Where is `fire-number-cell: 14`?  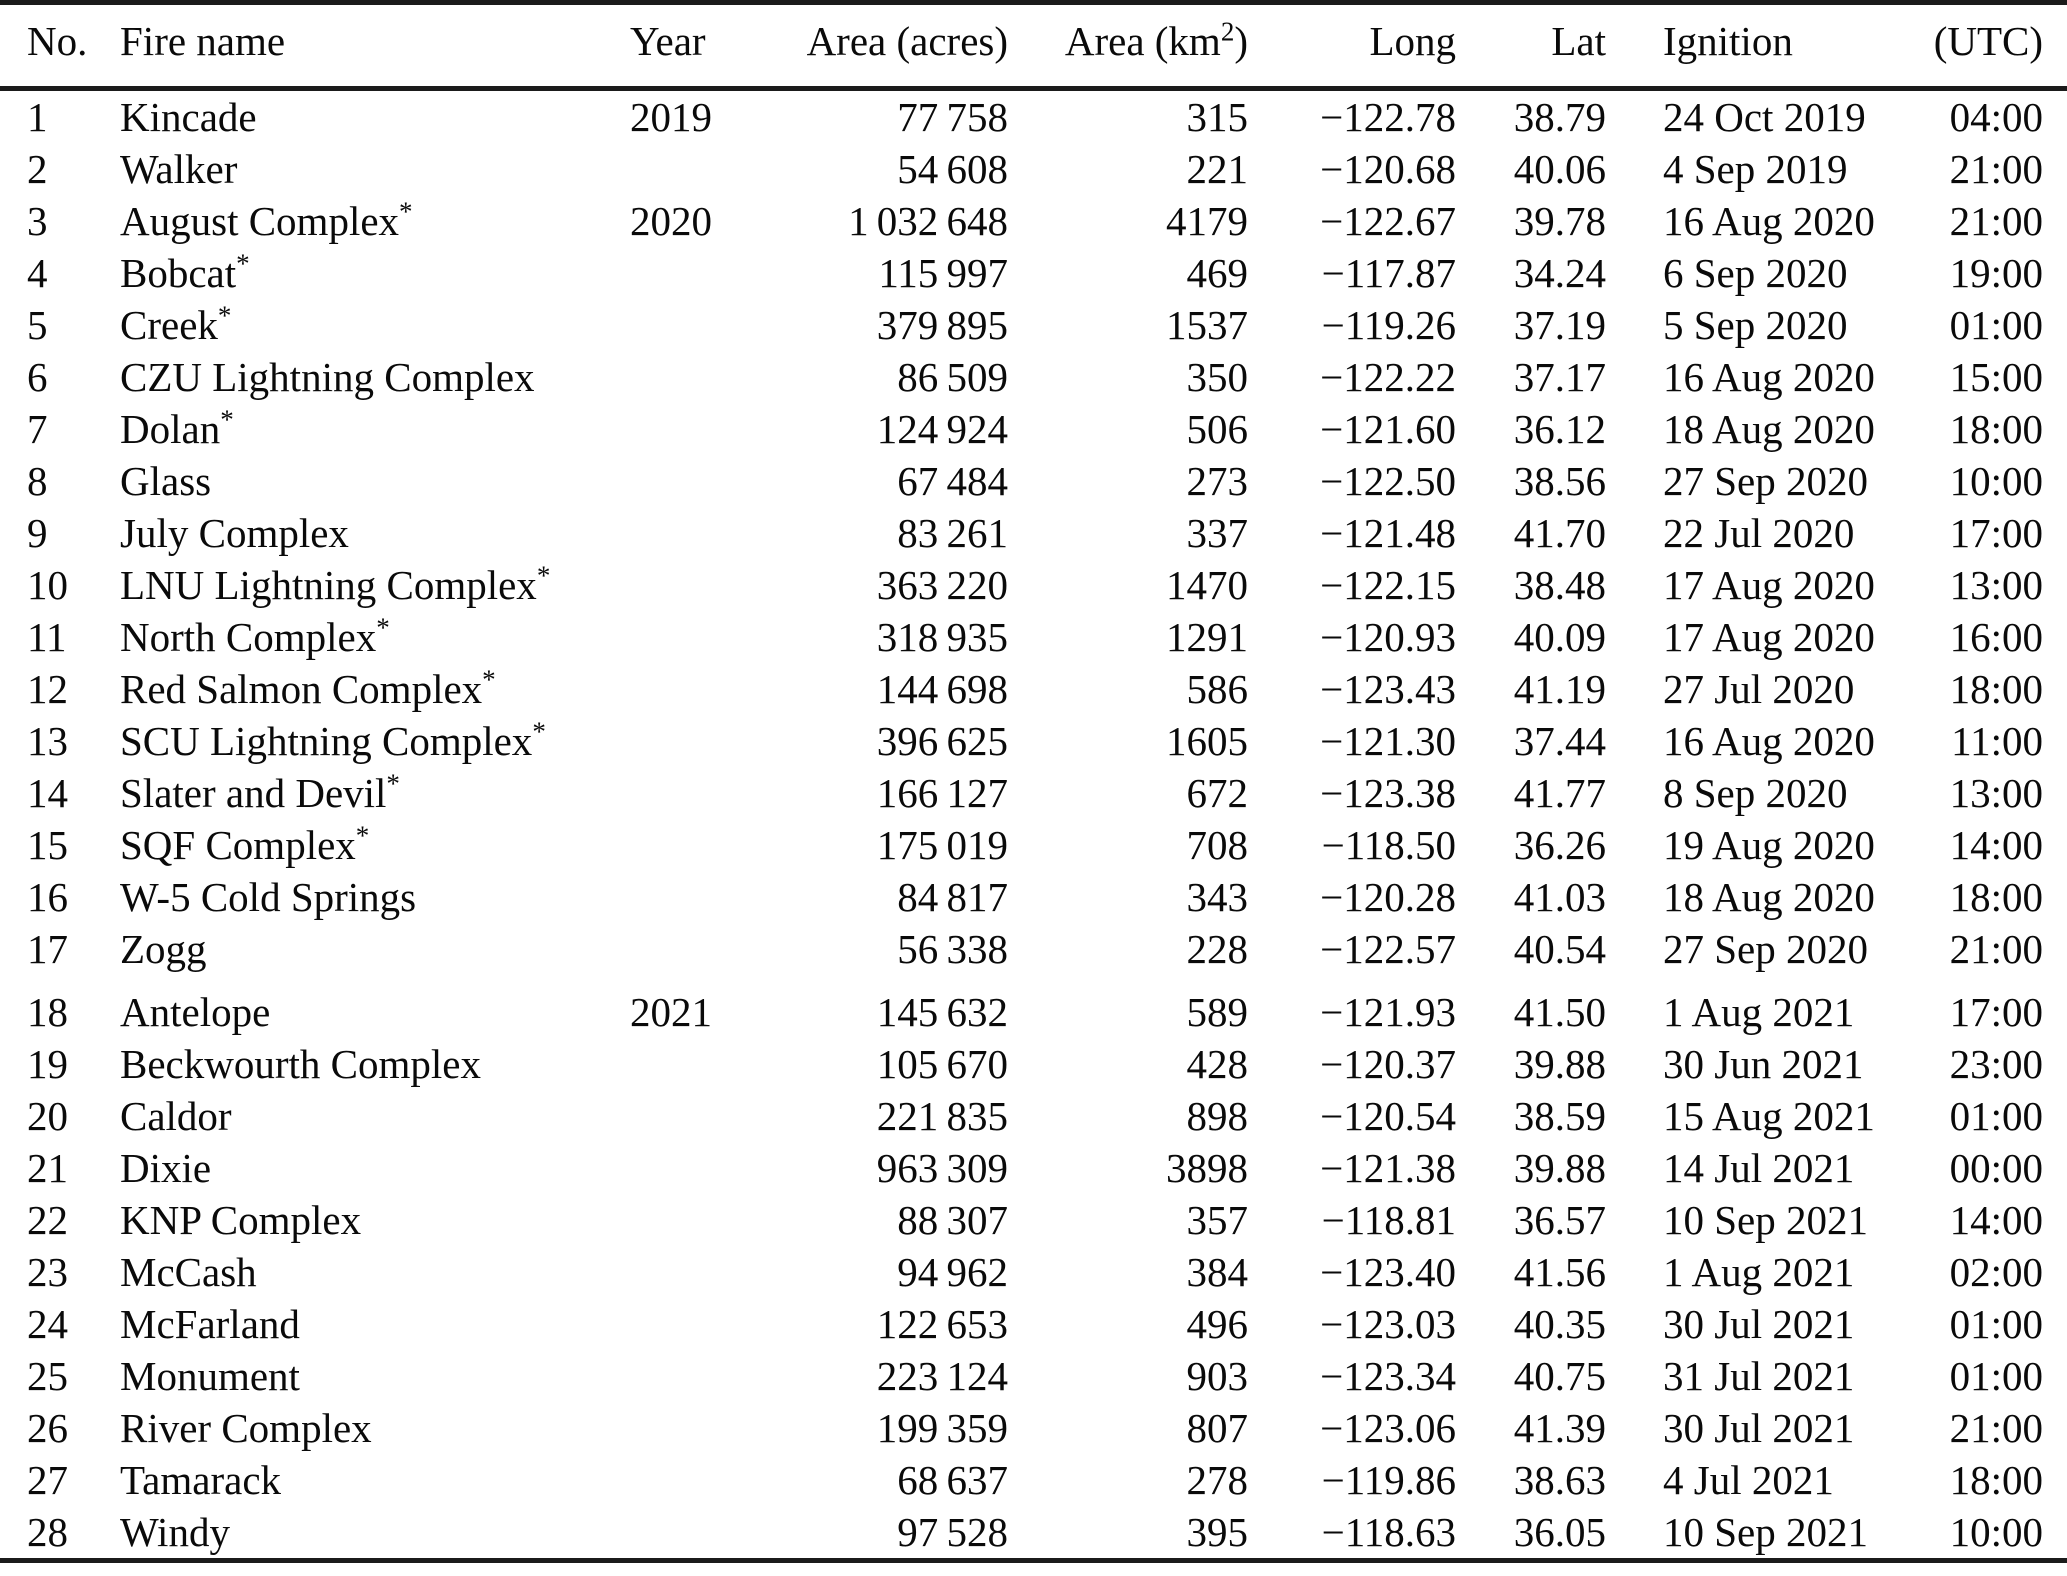 fire-number-cell: 14 is located at coordinates (47, 793).